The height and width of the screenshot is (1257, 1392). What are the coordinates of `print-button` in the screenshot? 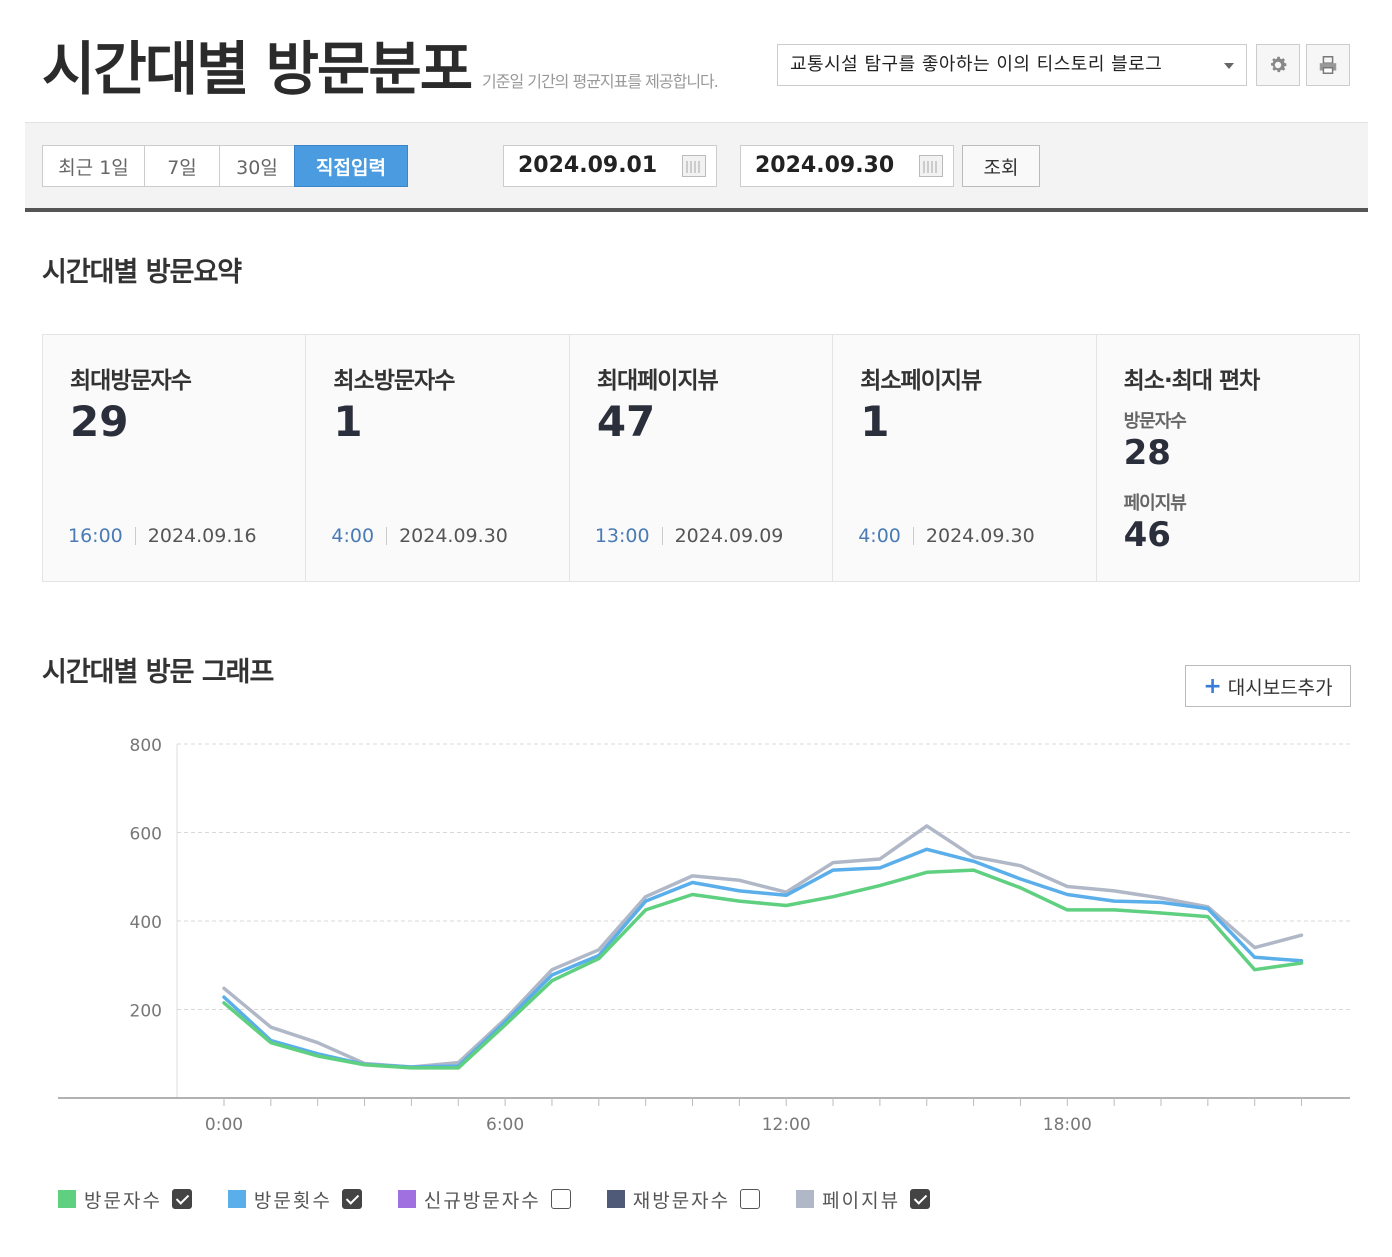 It's located at (1328, 65).